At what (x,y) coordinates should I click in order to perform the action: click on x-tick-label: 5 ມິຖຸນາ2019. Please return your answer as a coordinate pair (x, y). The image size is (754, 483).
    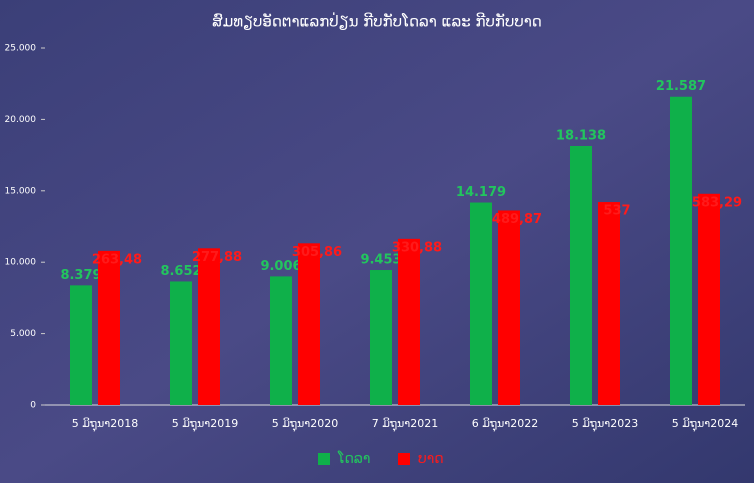
    Looking at the image, I should click on (205, 424).